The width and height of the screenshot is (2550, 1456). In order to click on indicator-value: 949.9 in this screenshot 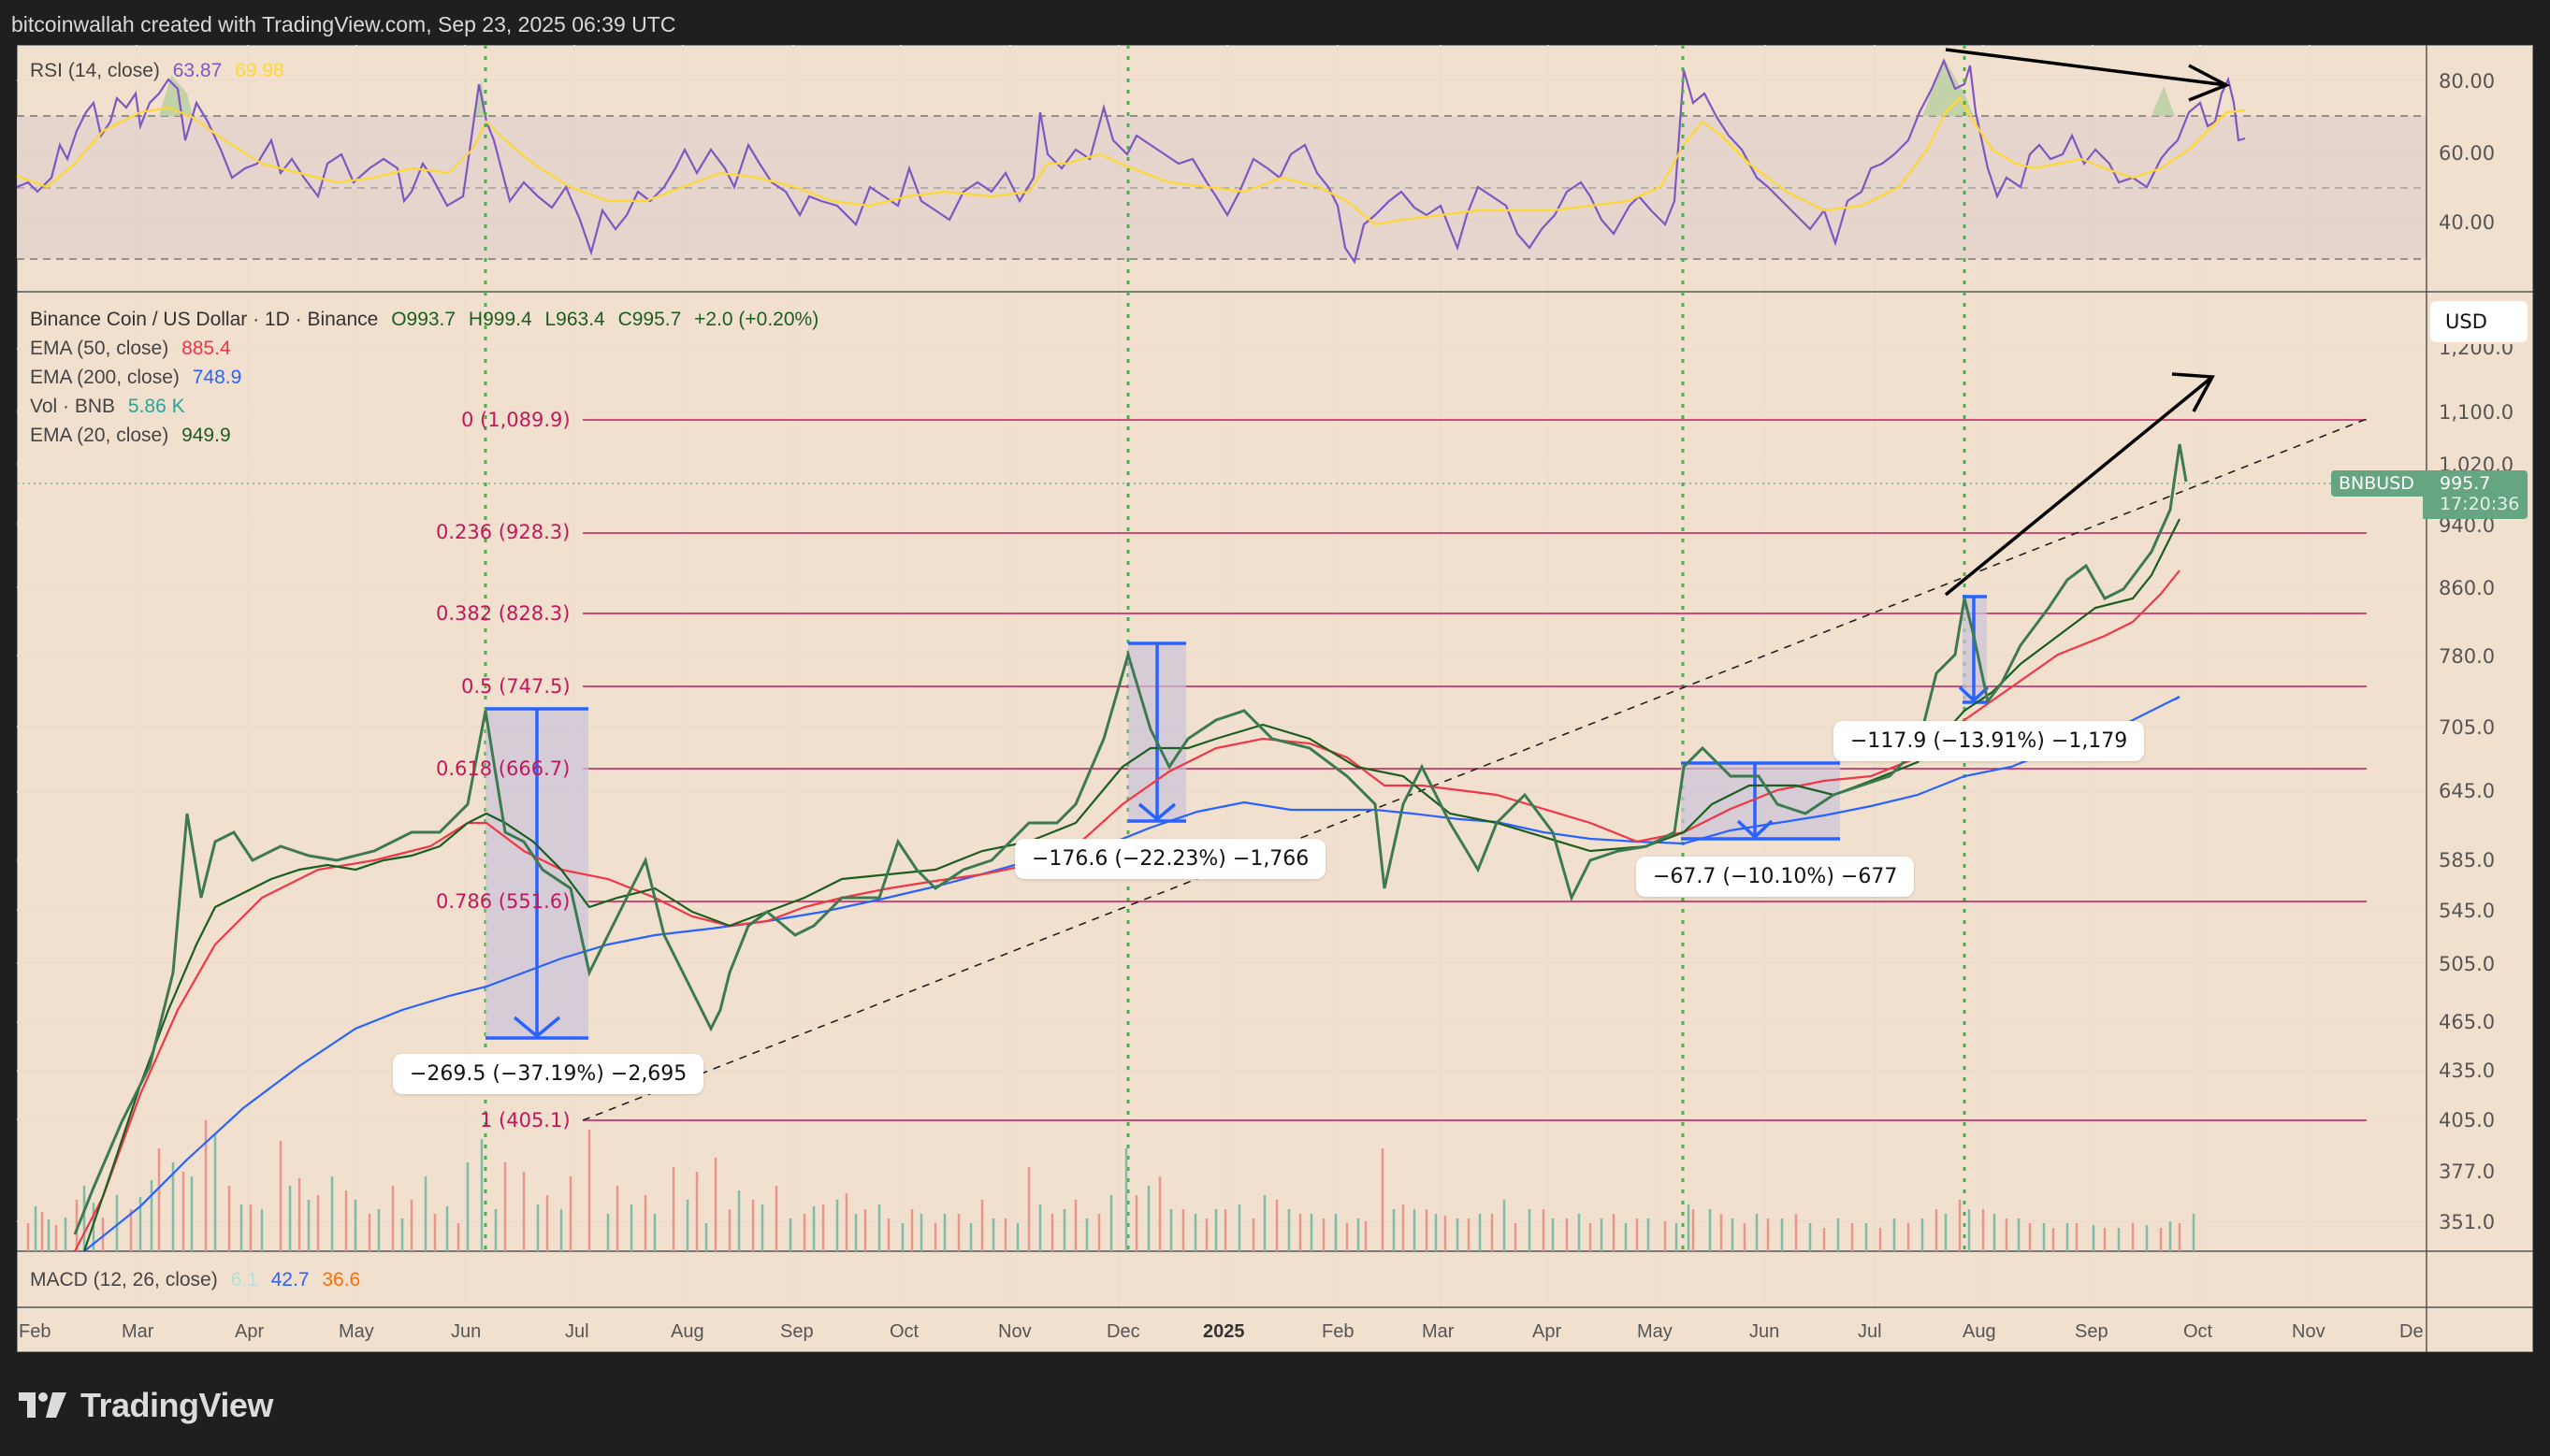, I will do `click(206, 436)`.